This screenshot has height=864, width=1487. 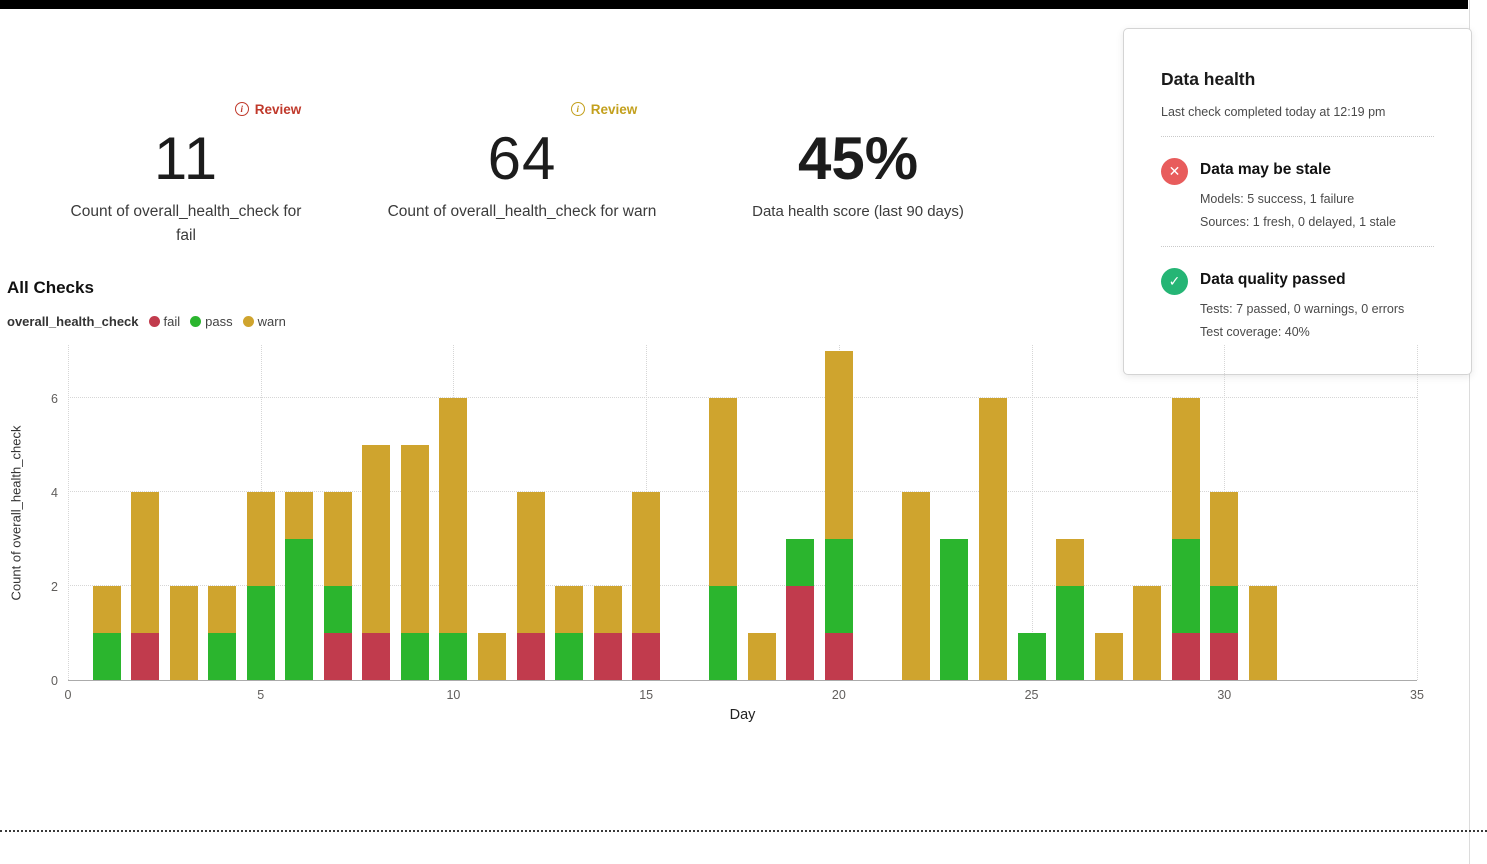 What do you see at coordinates (1297, 136) in the screenshot?
I see `separator` at bounding box center [1297, 136].